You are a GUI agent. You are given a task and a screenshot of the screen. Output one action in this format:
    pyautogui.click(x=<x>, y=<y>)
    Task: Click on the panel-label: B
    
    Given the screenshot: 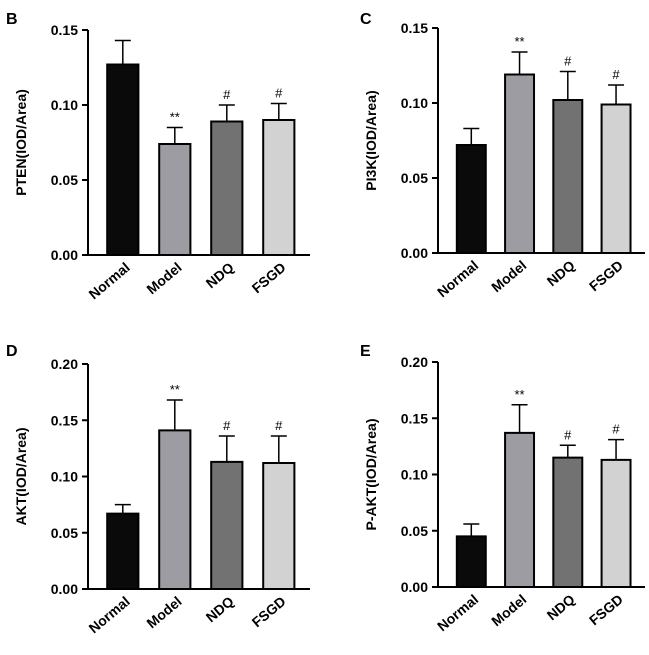 What is the action you would take?
    pyautogui.click(x=12, y=19)
    